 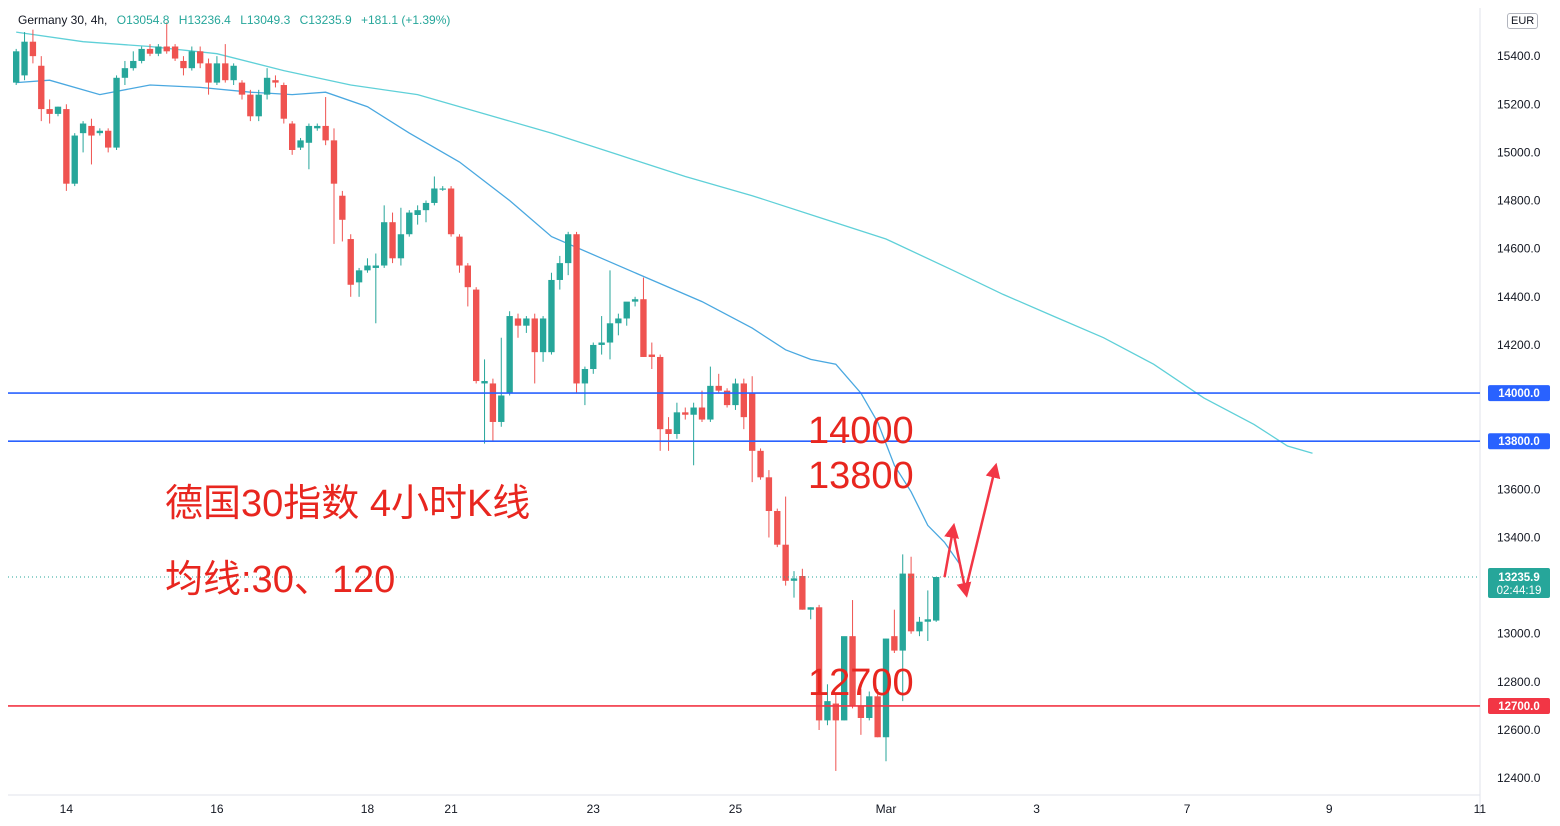 I want to click on x-tick-label: 3, so click(x=1036, y=809).